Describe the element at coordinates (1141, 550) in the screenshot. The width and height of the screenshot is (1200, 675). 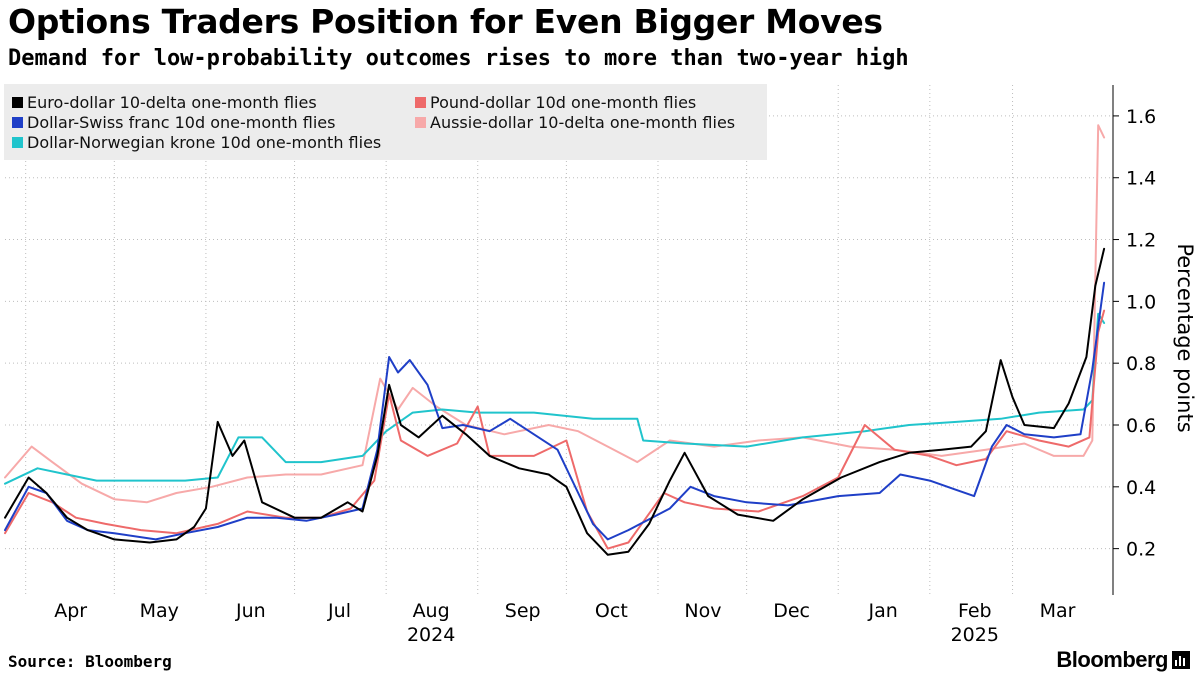
I see `y-tick-label: 0.2` at that location.